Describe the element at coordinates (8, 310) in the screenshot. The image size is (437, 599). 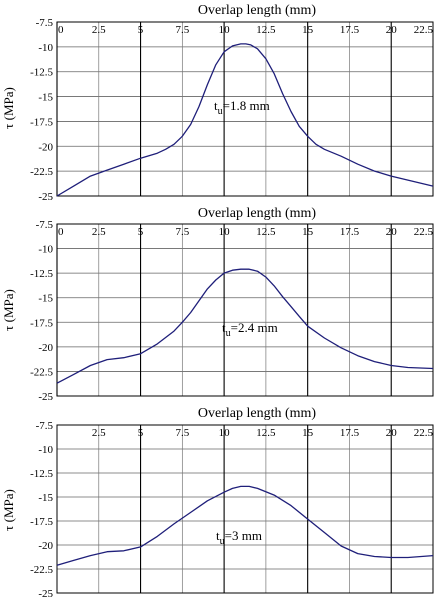
I see `y-axis-label-panel-2: τ (MPa)` at that location.